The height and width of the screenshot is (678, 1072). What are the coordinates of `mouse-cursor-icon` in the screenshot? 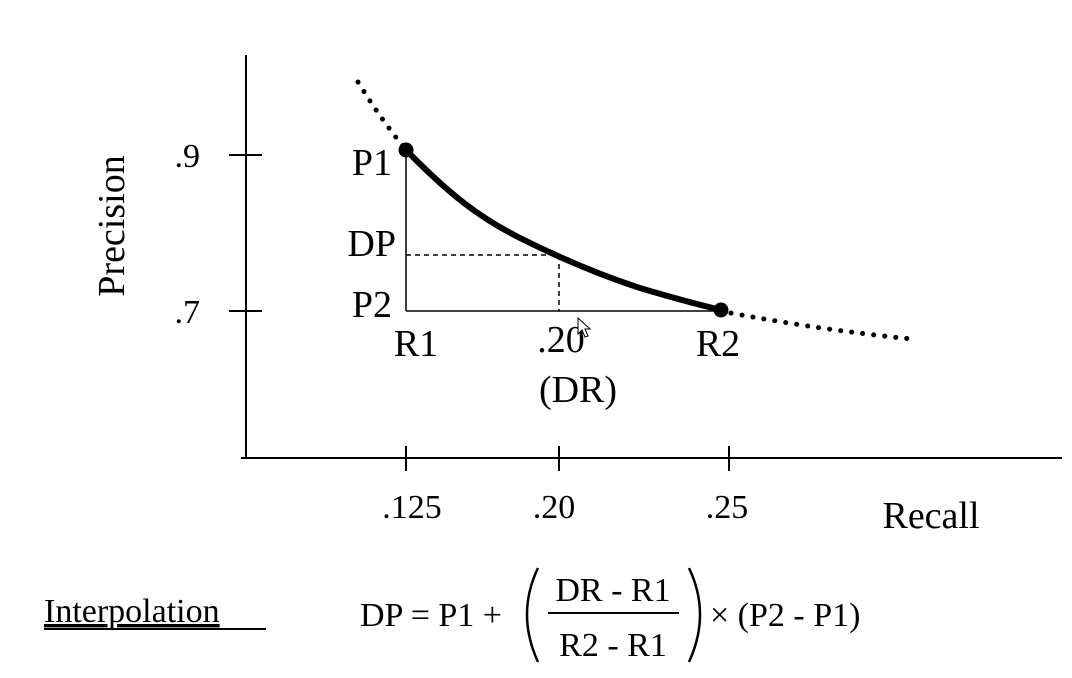 It's located at (584, 327).